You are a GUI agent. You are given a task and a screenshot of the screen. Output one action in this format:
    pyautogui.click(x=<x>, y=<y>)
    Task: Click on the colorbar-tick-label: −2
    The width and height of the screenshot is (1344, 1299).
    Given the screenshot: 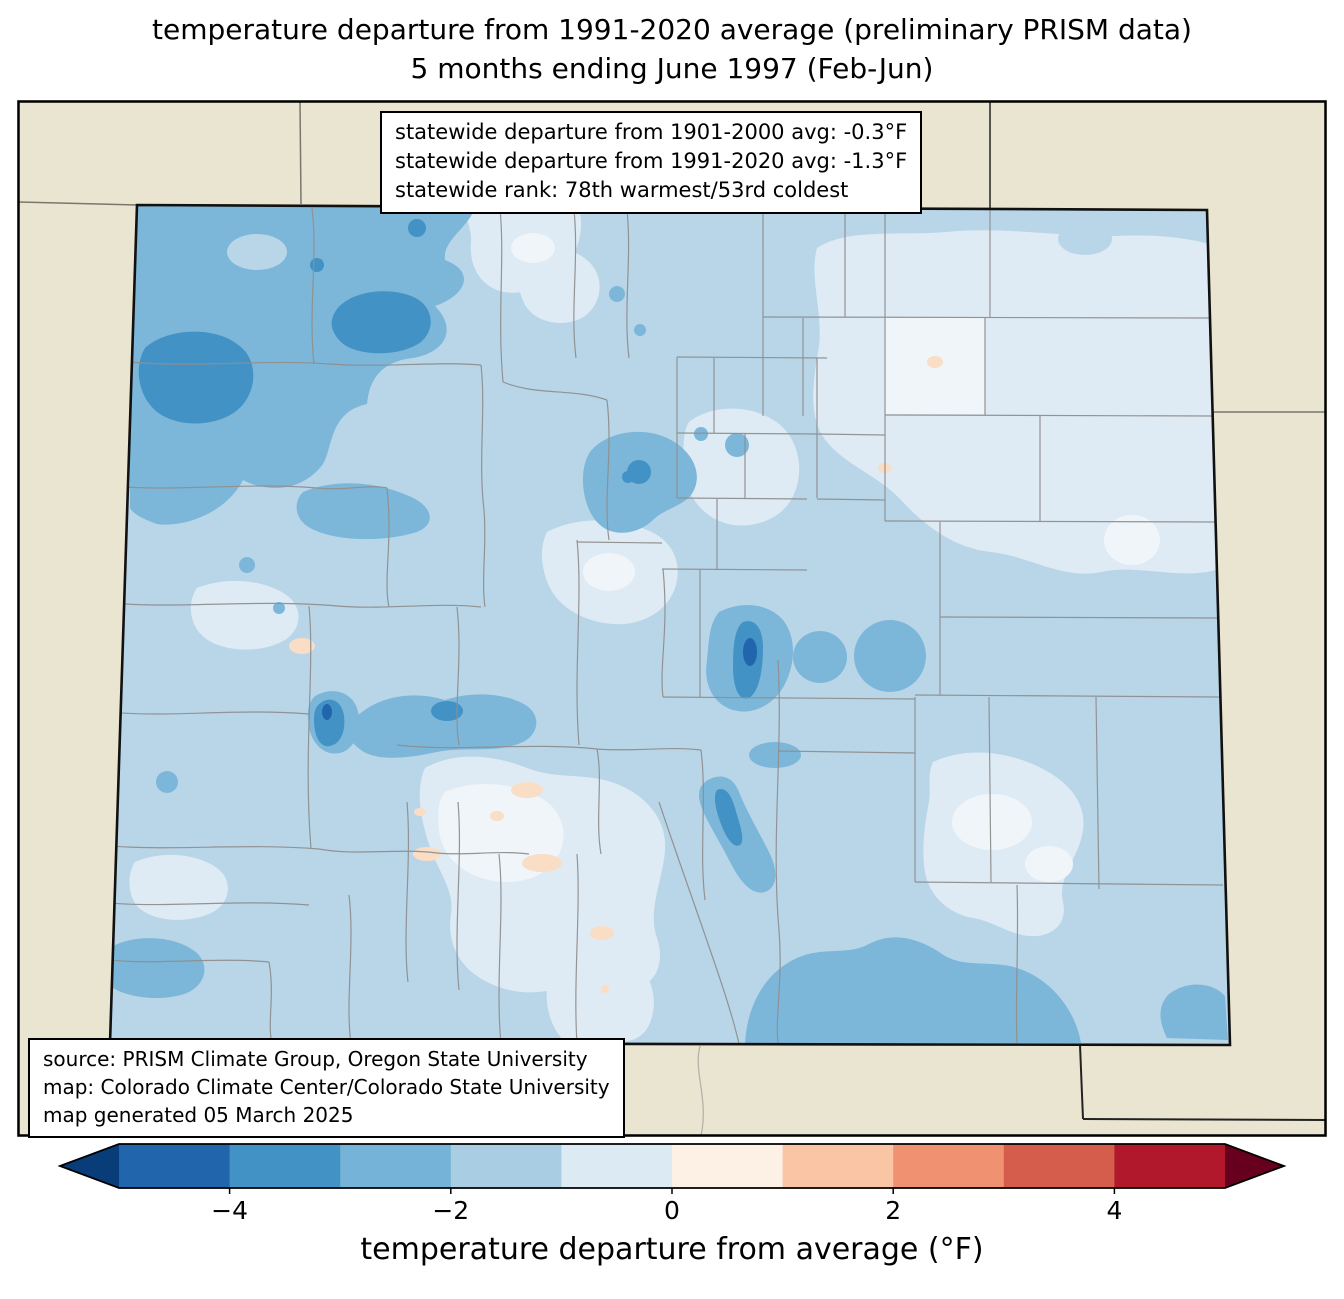 What is the action you would take?
    pyautogui.click(x=450, y=1210)
    